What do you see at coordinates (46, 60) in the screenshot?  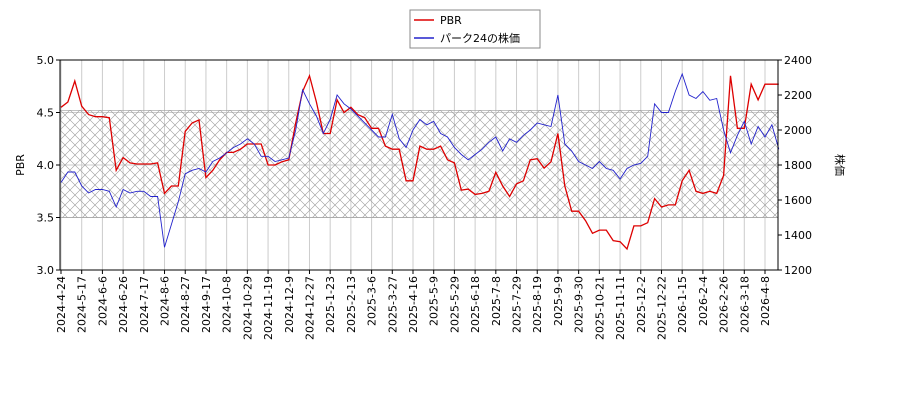 I see `y-tick-label: 5.0` at bounding box center [46, 60].